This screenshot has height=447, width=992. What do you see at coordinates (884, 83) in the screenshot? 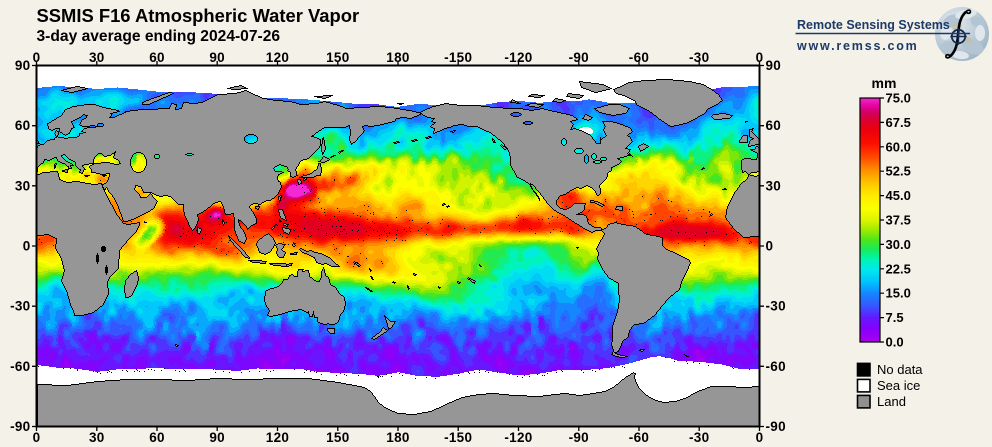
I see `svg-text: mm` at bounding box center [884, 83].